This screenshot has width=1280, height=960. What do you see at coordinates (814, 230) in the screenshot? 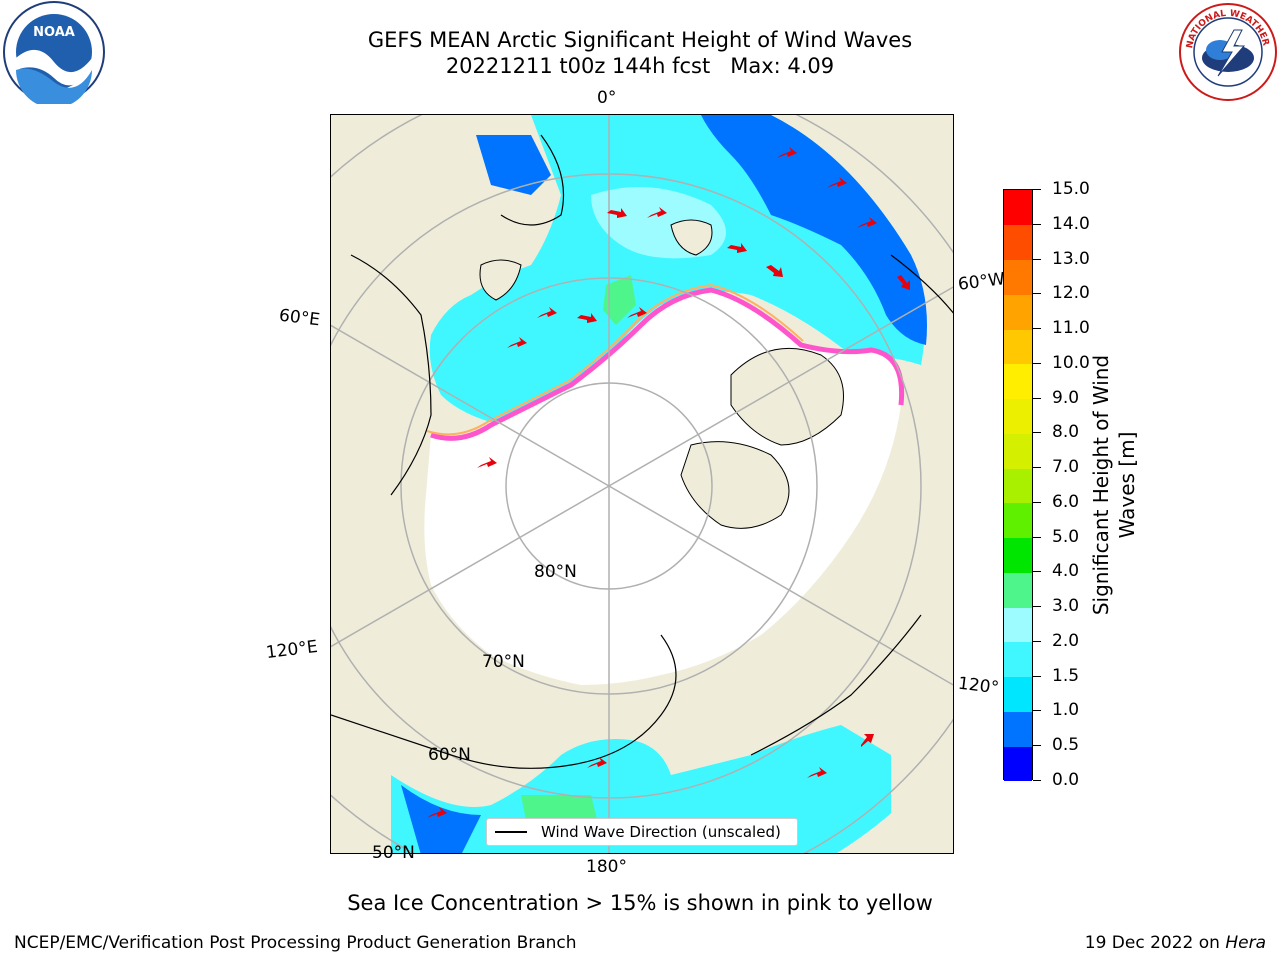
I see `wave-field-blue` at bounding box center [814, 230].